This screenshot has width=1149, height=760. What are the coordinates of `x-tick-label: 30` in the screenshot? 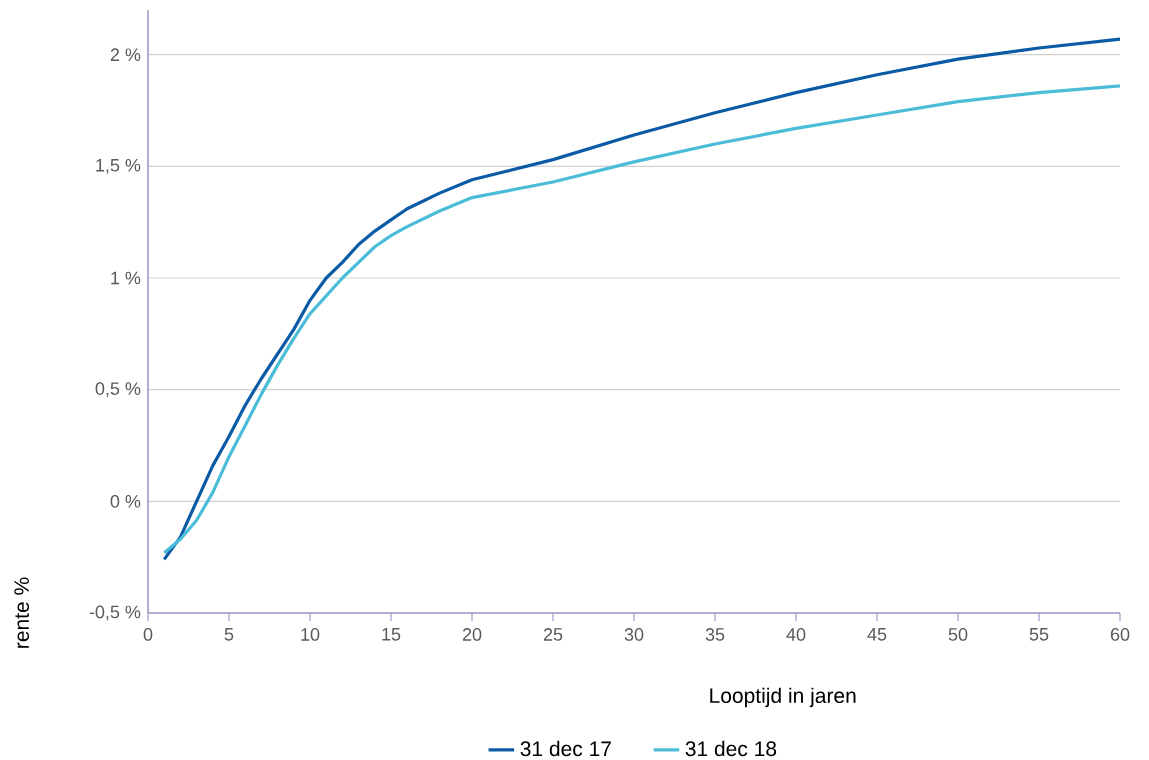 It's located at (634, 634).